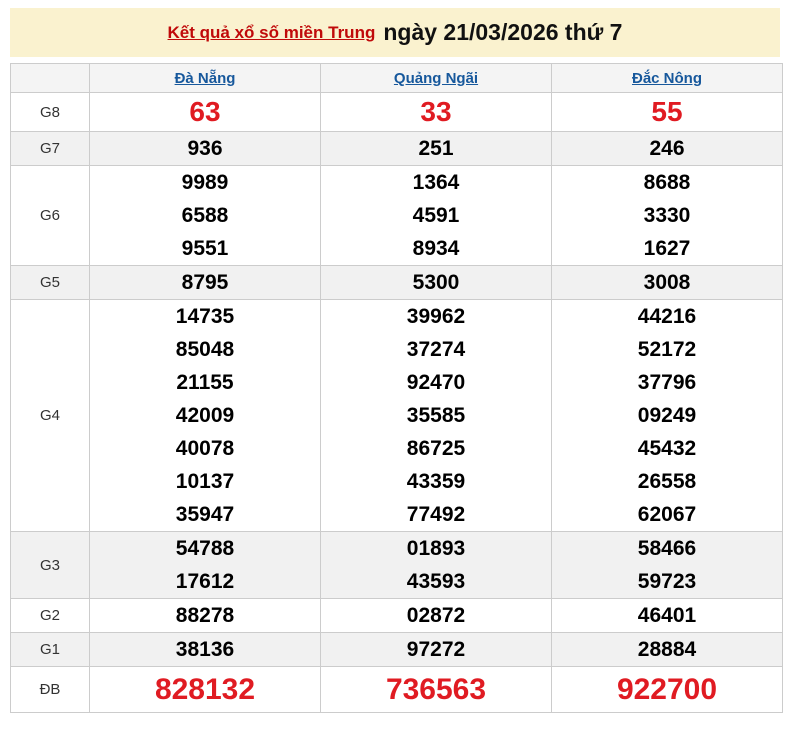 Image resolution: width=789 pixels, height=731 pixels. I want to click on result-cell-G8-col3: 55, so click(667, 112).